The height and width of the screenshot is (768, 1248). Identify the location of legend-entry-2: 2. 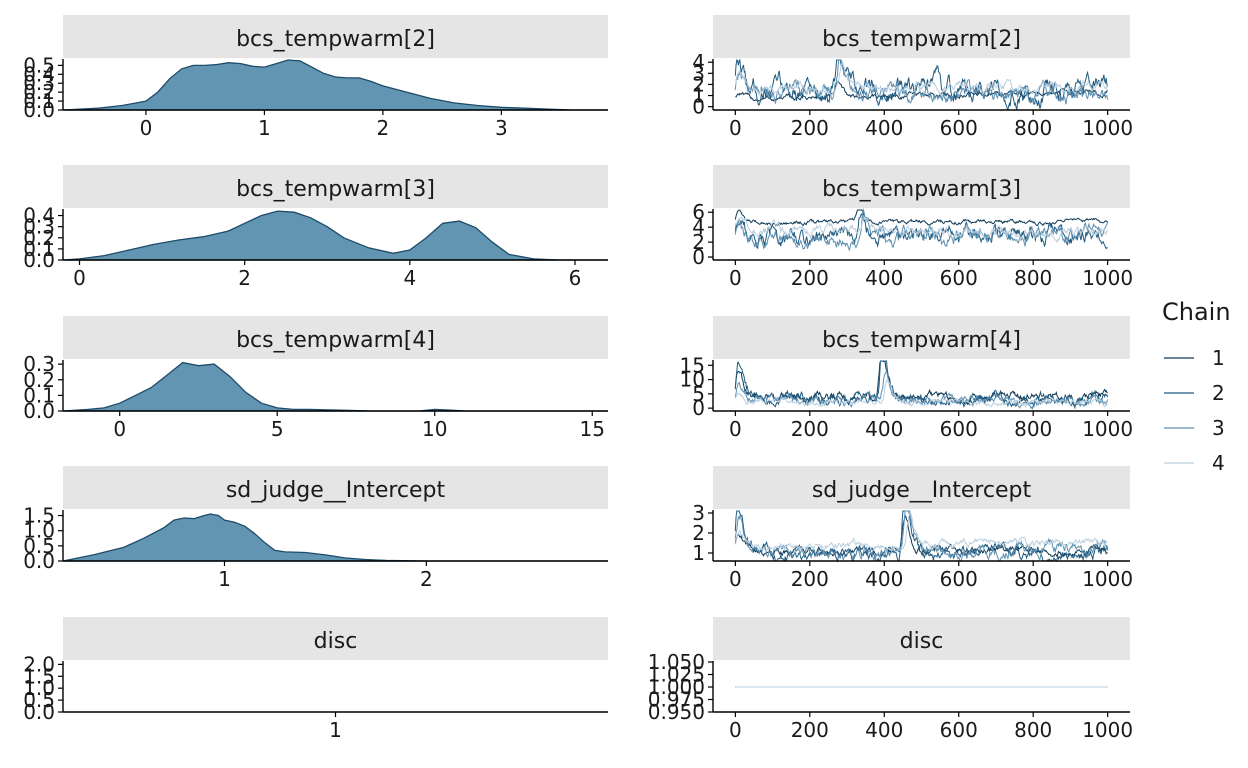
(1194, 393).